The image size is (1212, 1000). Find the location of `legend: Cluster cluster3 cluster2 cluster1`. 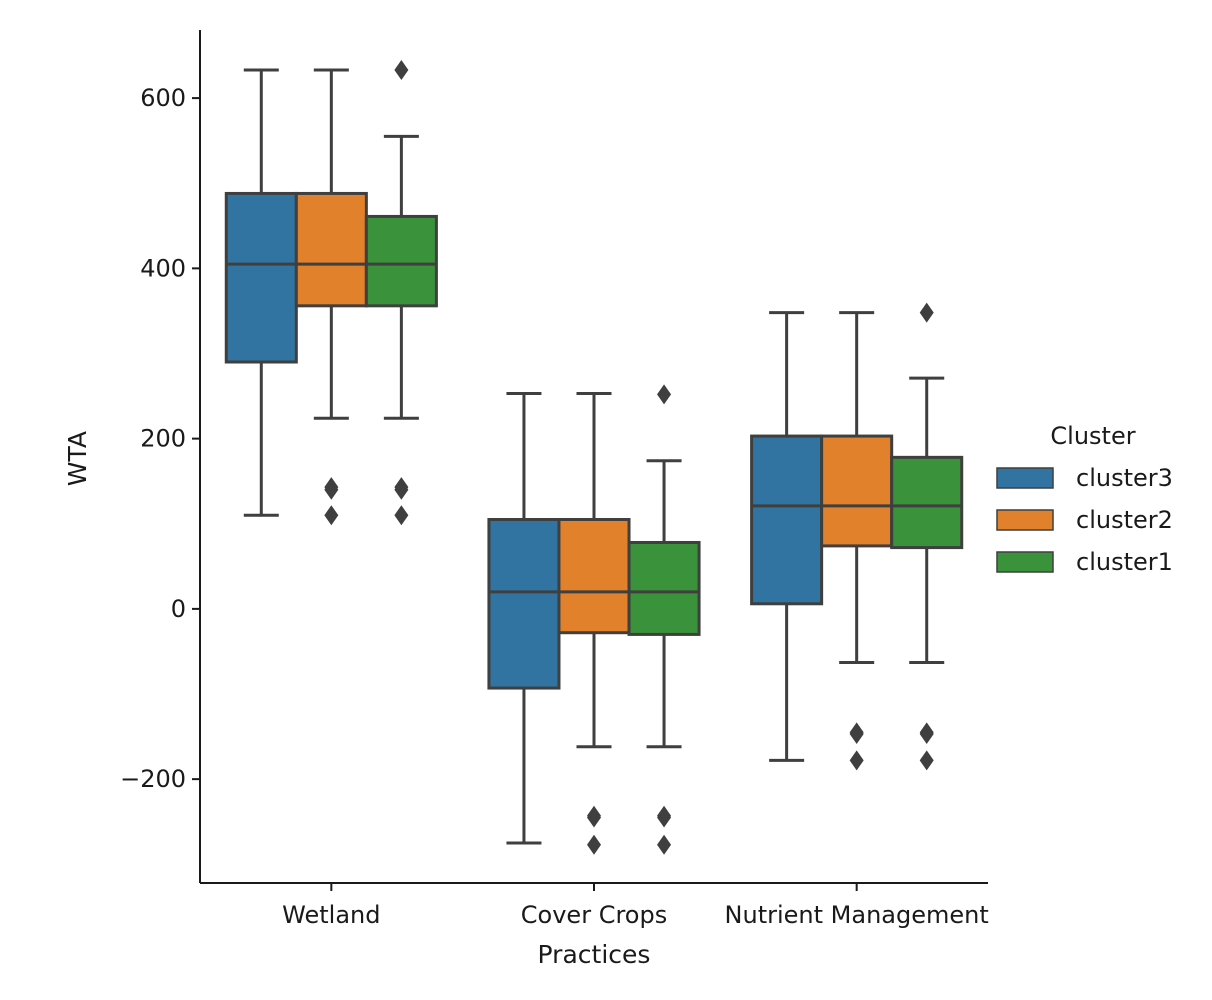

legend: Cluster cluster3 cluster2 cluster1 is located at coordinates (1084, 499).